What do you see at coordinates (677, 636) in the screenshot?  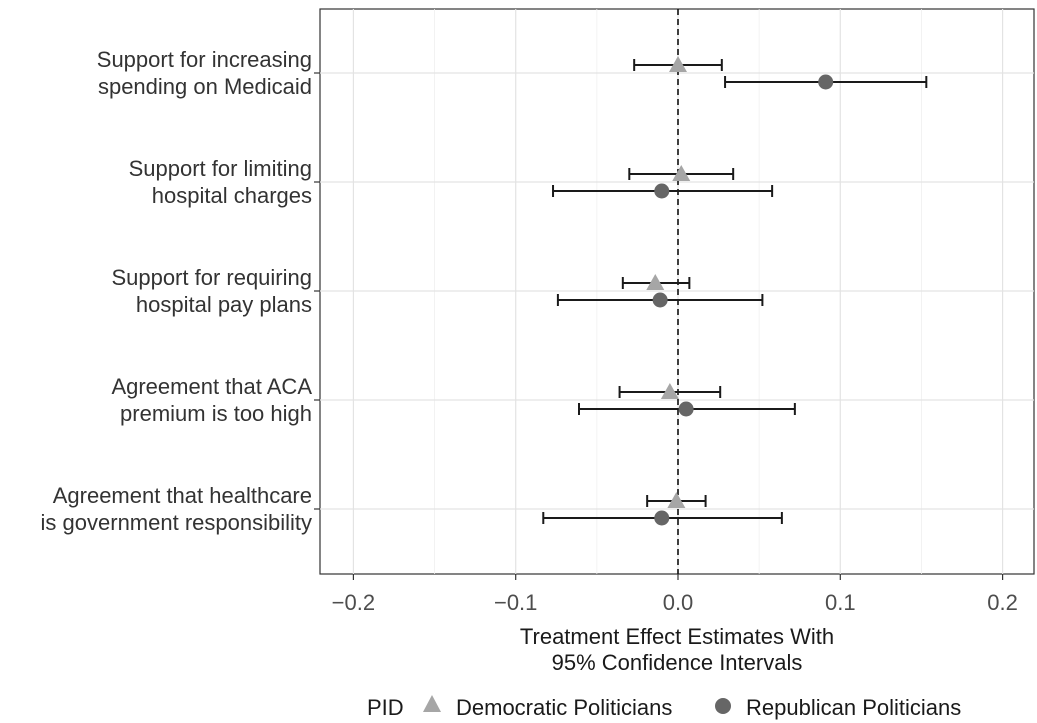 I see `x-axis-title-line-1: Treatment Effect Estimates With` at bounding box center [677, 636].